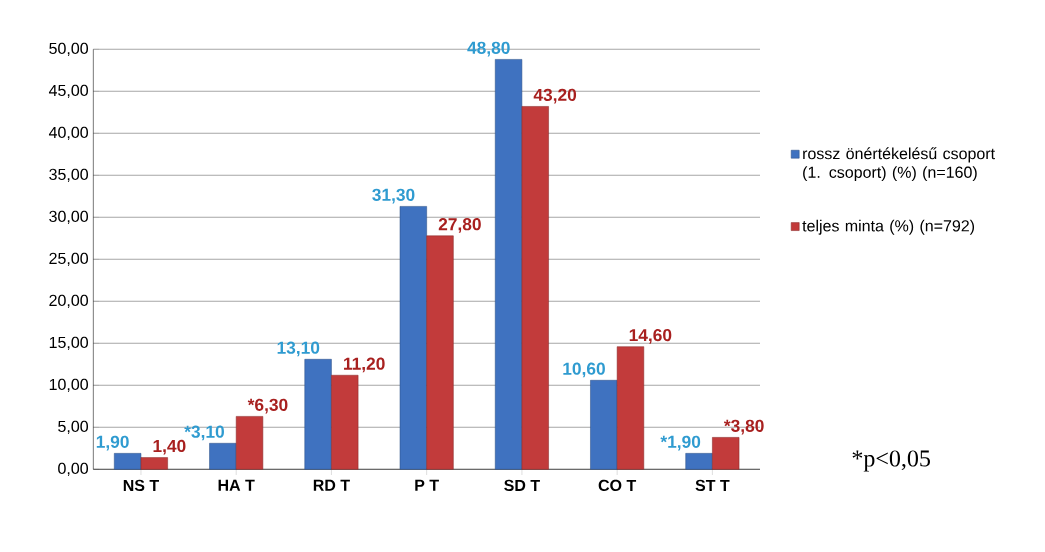 The width and height of the screenshot is (1045, 552). I want to click on x-tick-label: CO T, so click(617, 485).